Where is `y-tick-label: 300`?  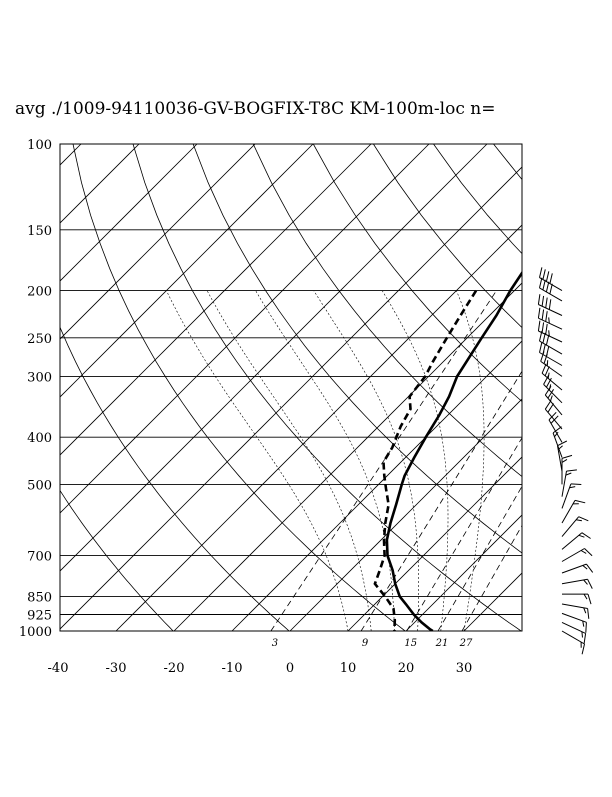
y-tick-label: 300 is located at coordinates (39, 377).